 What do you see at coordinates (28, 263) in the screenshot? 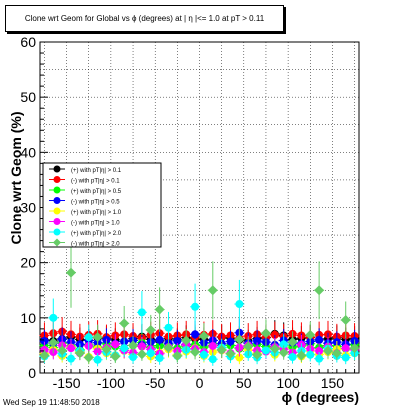
I see `y-tick-label: 20` at bounding box center [28, 263].